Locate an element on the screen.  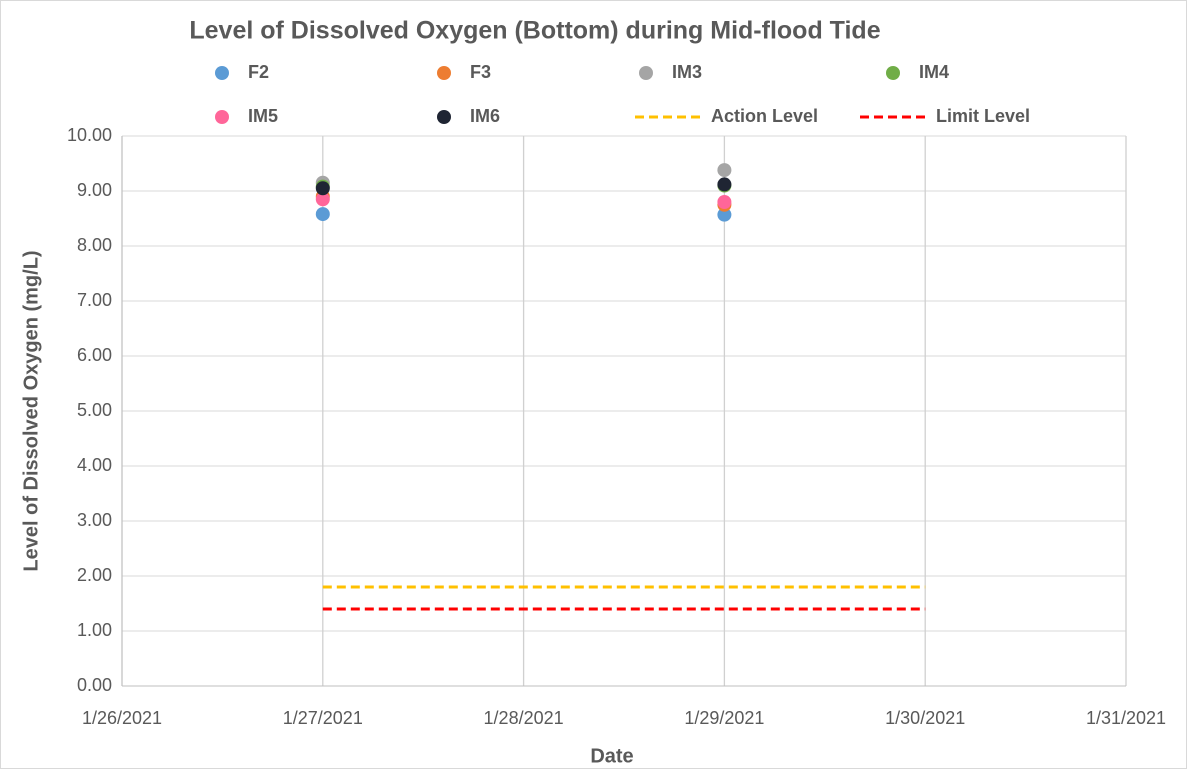
y-tick-label: 4.00 is located at coordinates (94, 465).